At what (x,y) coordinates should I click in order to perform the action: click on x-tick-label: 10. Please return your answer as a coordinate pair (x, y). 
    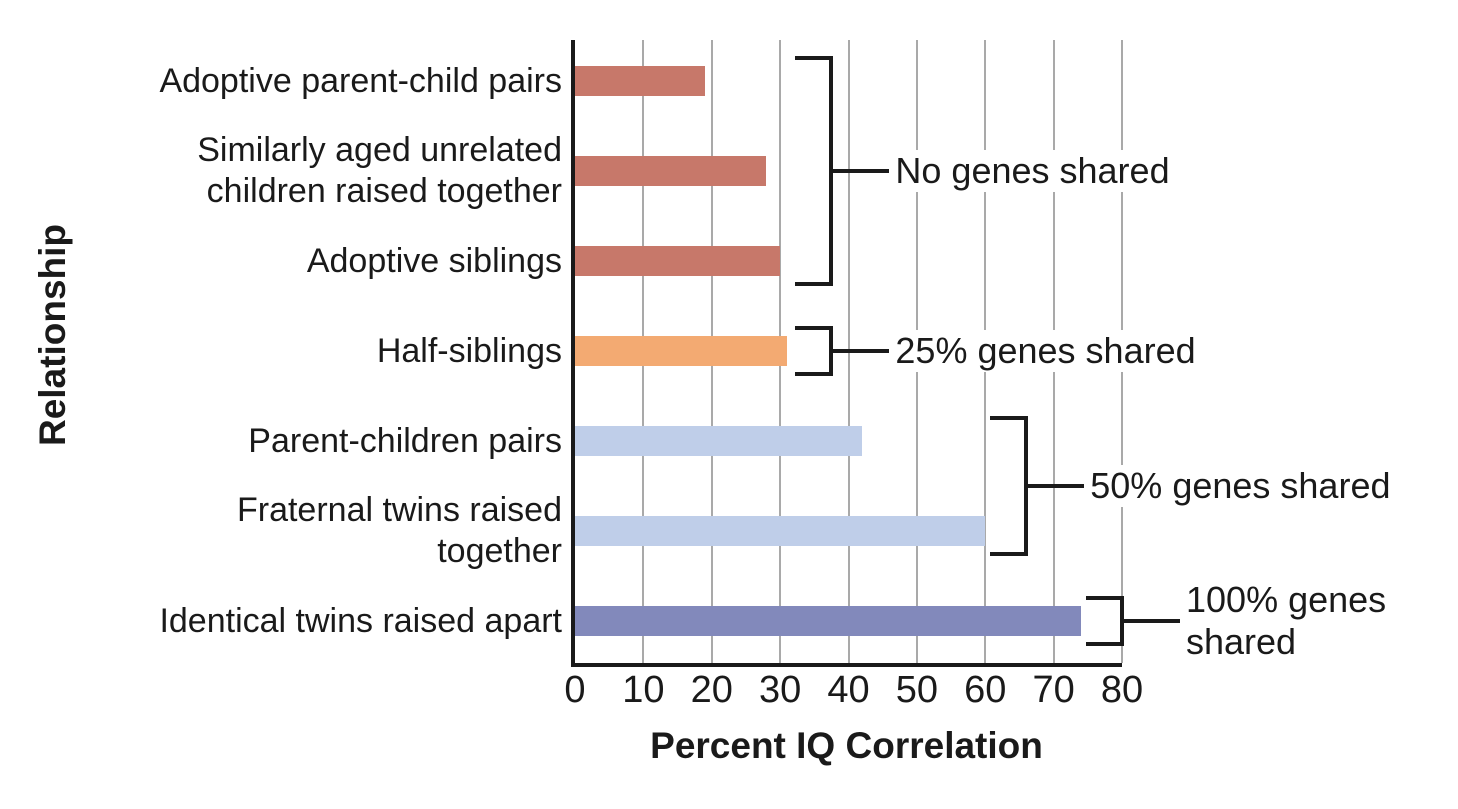
    Looking at the image, I should click on (643, 690).